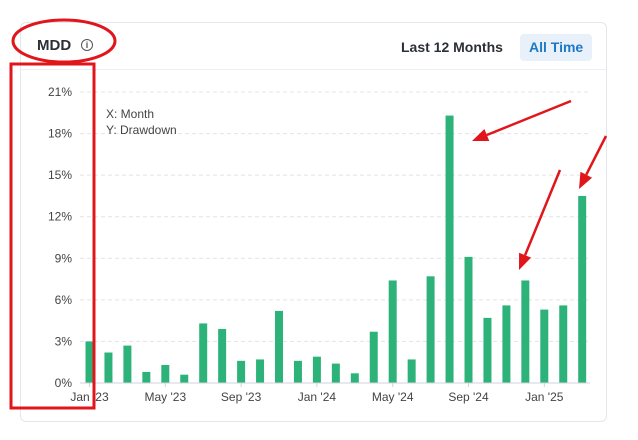  I want to click on y-tick-label: 9%, so click(64, 258).